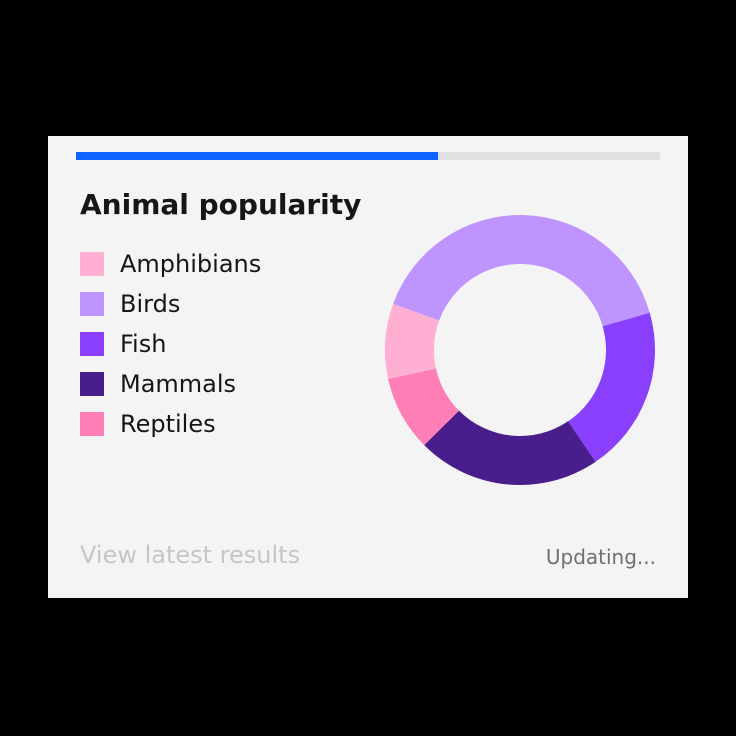 This screenshot has height=736, width=736. What do you see at coordinates (520, 350) in the screenshot?
I see `donut-chart` at bounding box center [520, 350].